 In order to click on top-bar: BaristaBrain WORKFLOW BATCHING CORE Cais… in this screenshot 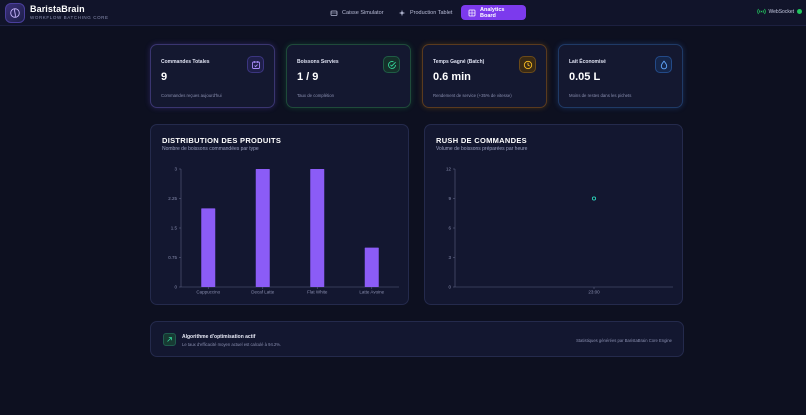, I will do `click(403, 13)`.